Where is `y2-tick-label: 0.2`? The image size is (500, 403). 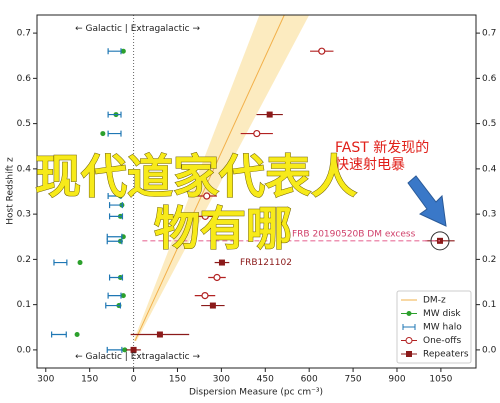 y2-tick-label: 0.2 is located at coordinates (489, 260).